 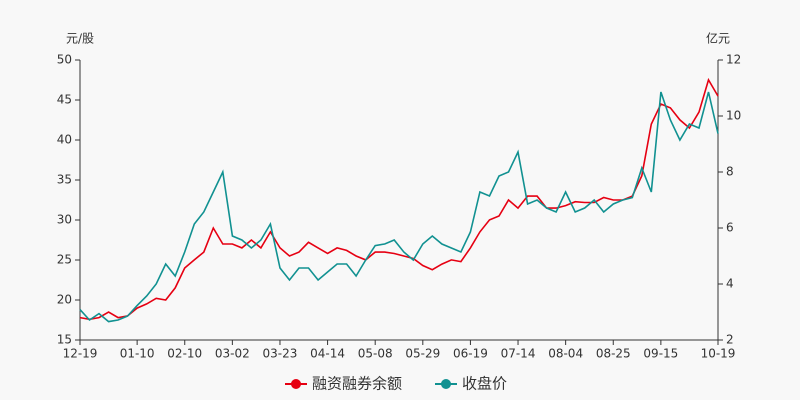 What do you see at coordinates (137, 354) in the screenshot?
I see `x-tick-label: 01-10` at bounding box center [137, 354].